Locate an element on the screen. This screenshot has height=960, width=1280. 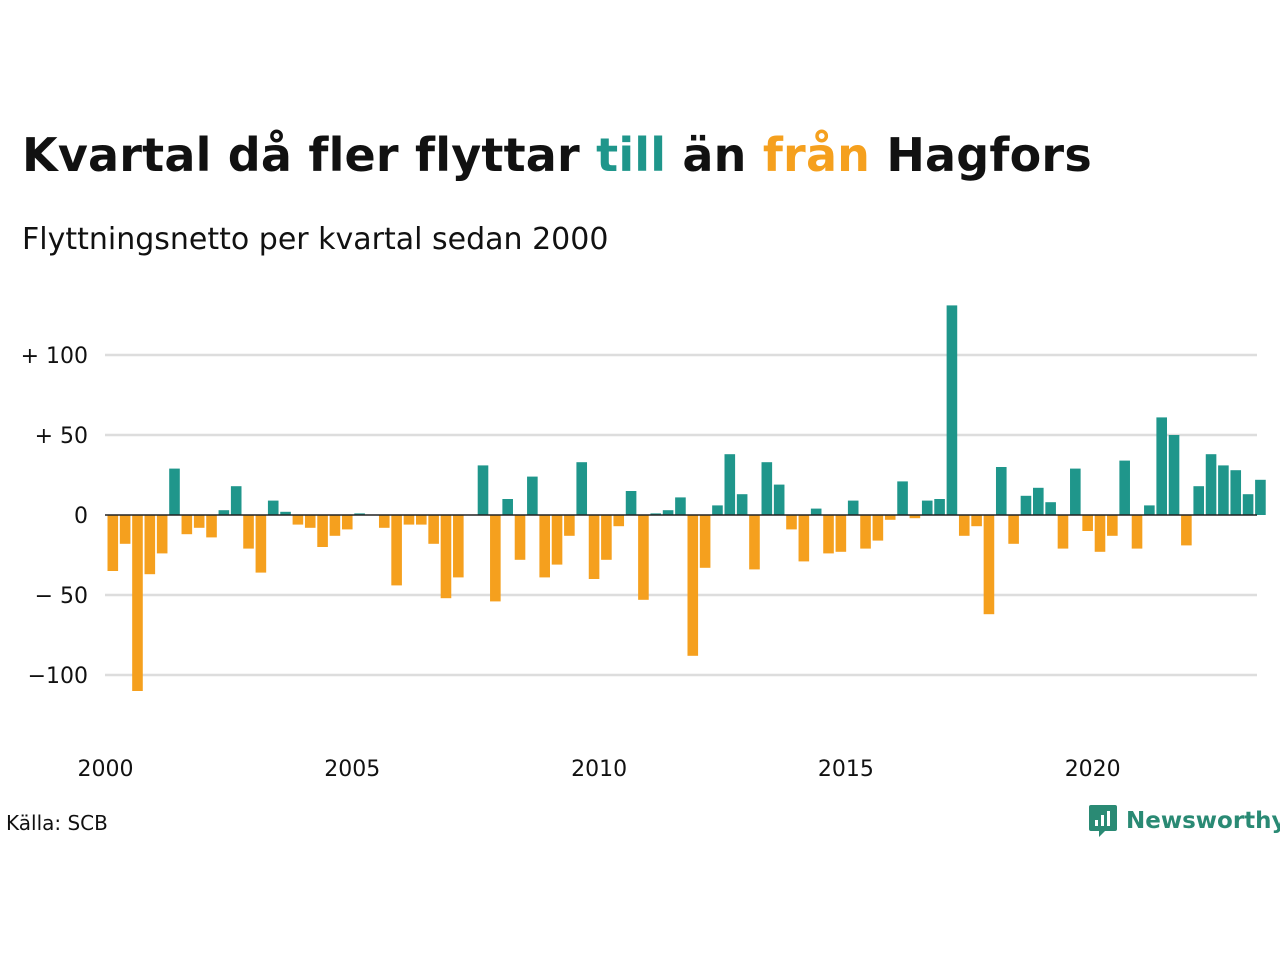
y-tick-label: + 50 is located at coordinates (61, 436).